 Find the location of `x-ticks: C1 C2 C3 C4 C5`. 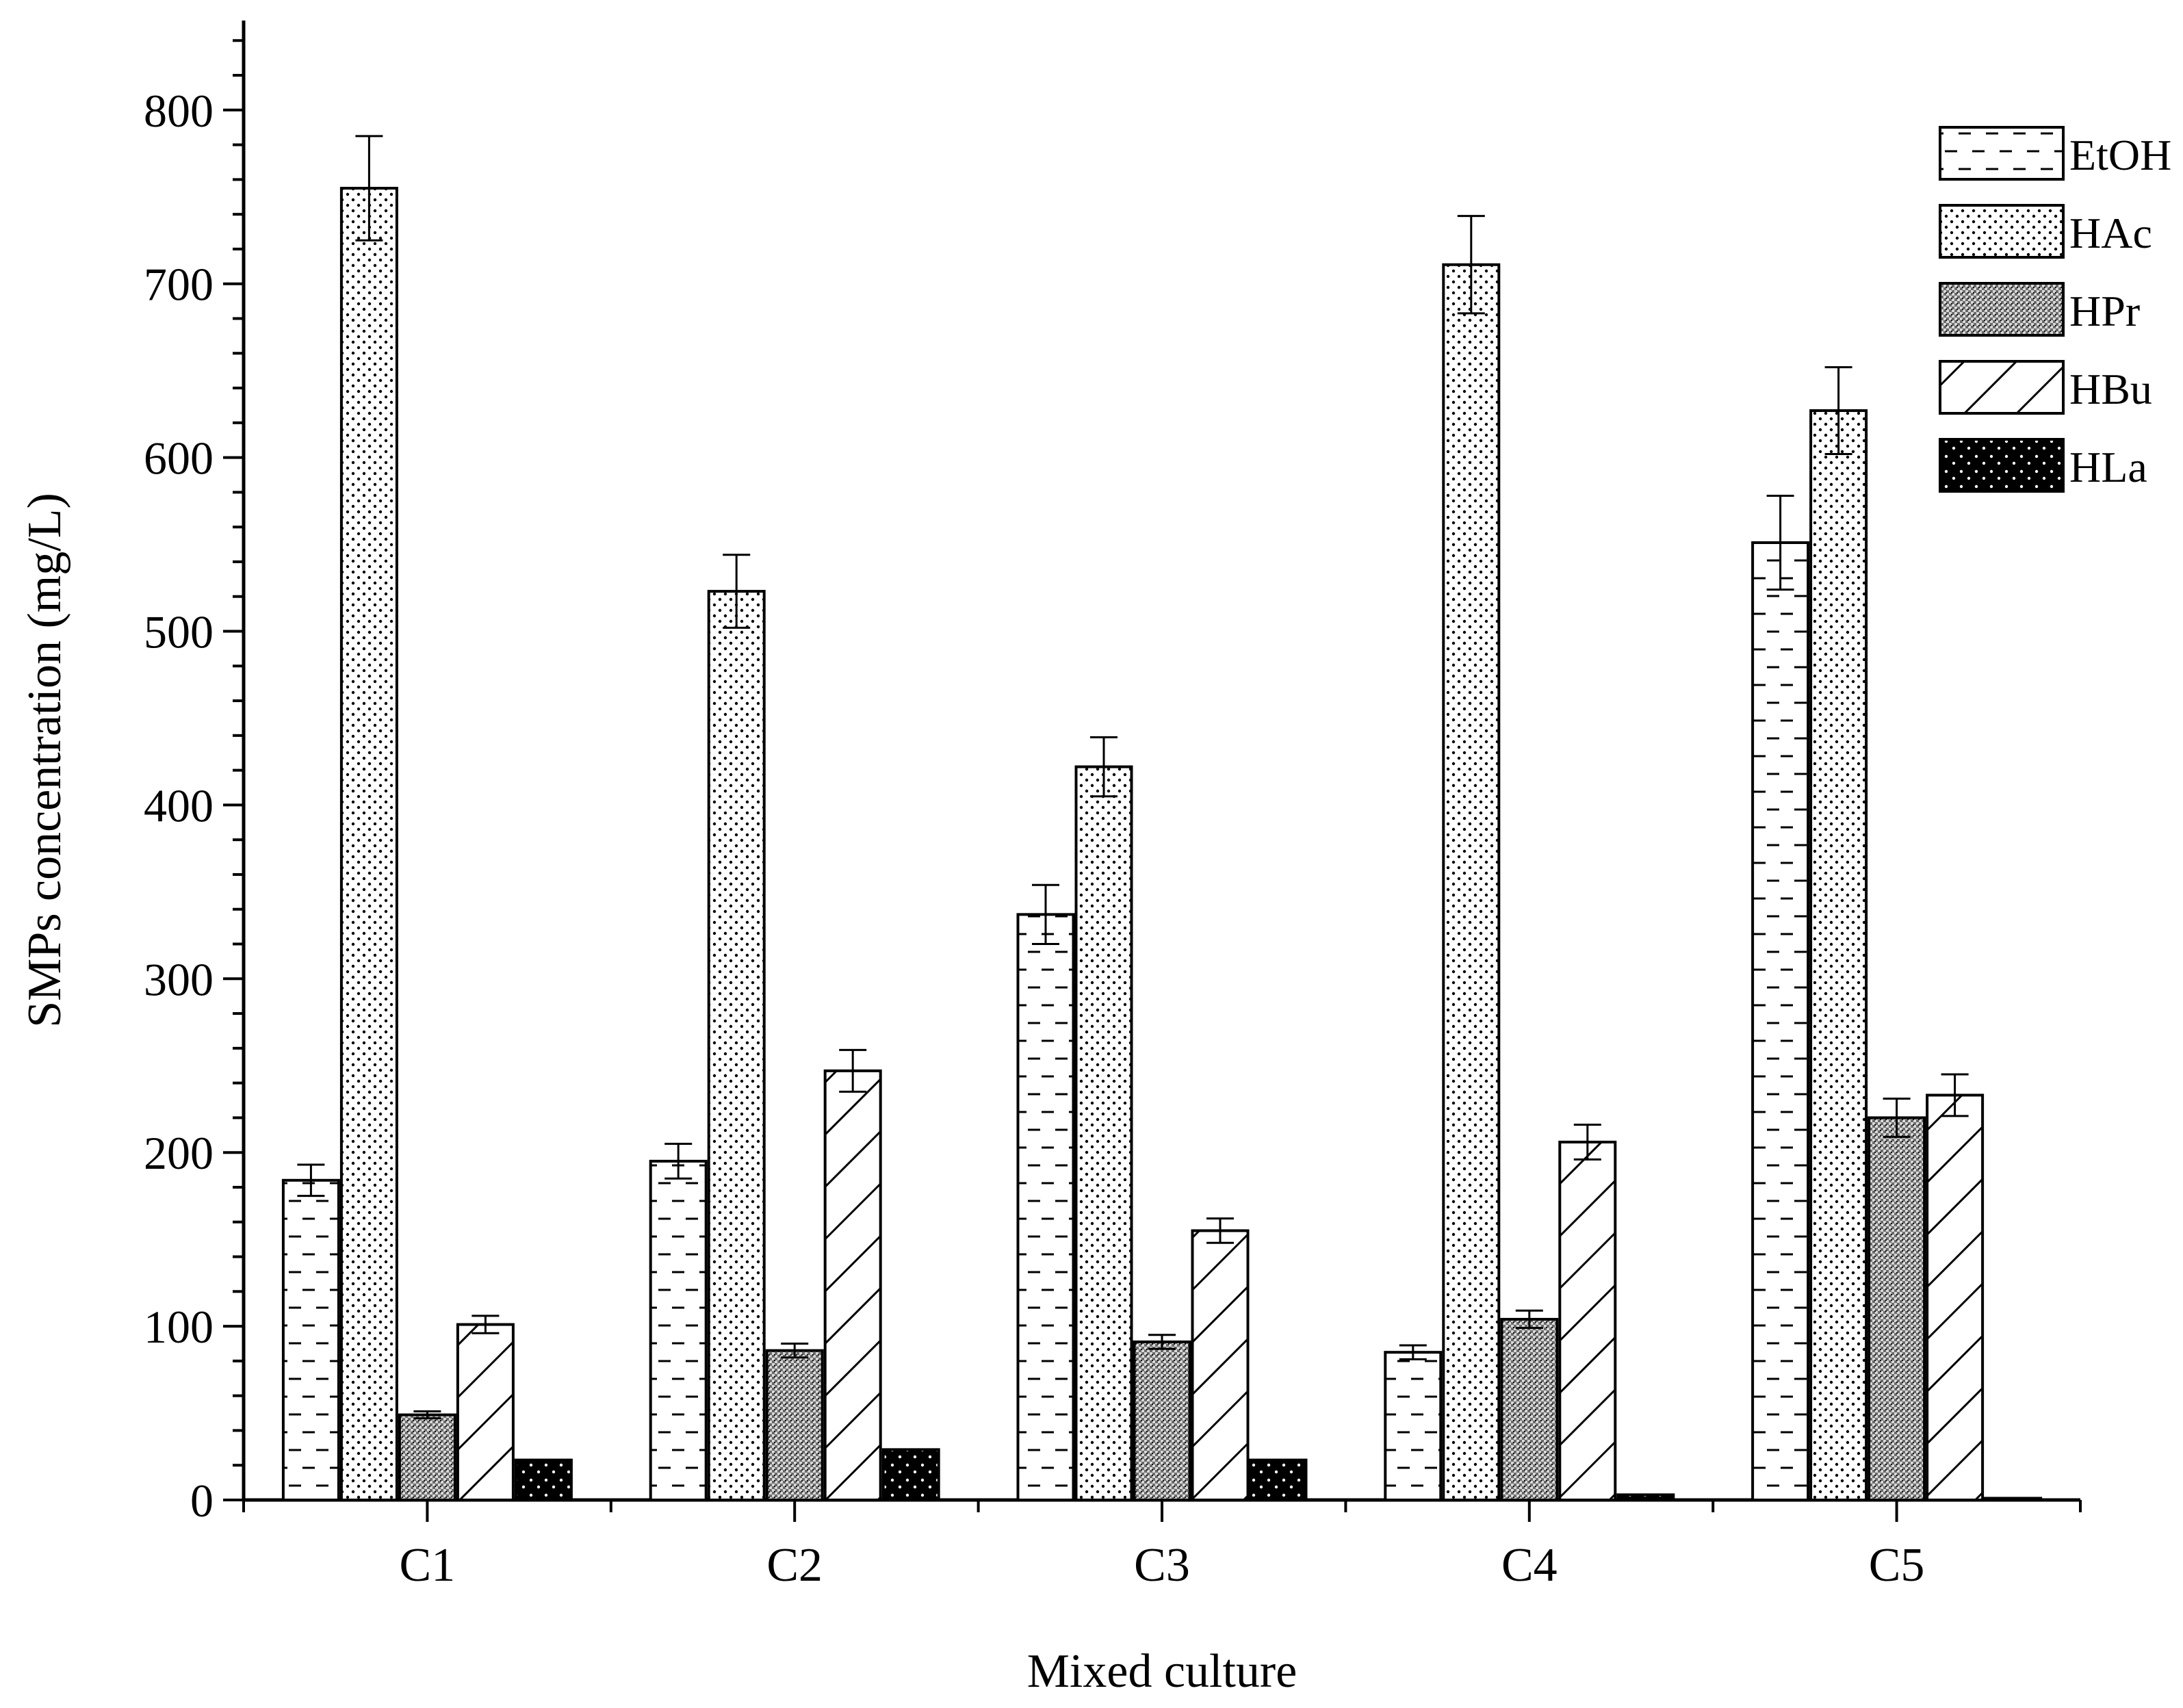

x-ticks: C1 C2 C3 C4 C5 is located at coordinates (1162, 1546).